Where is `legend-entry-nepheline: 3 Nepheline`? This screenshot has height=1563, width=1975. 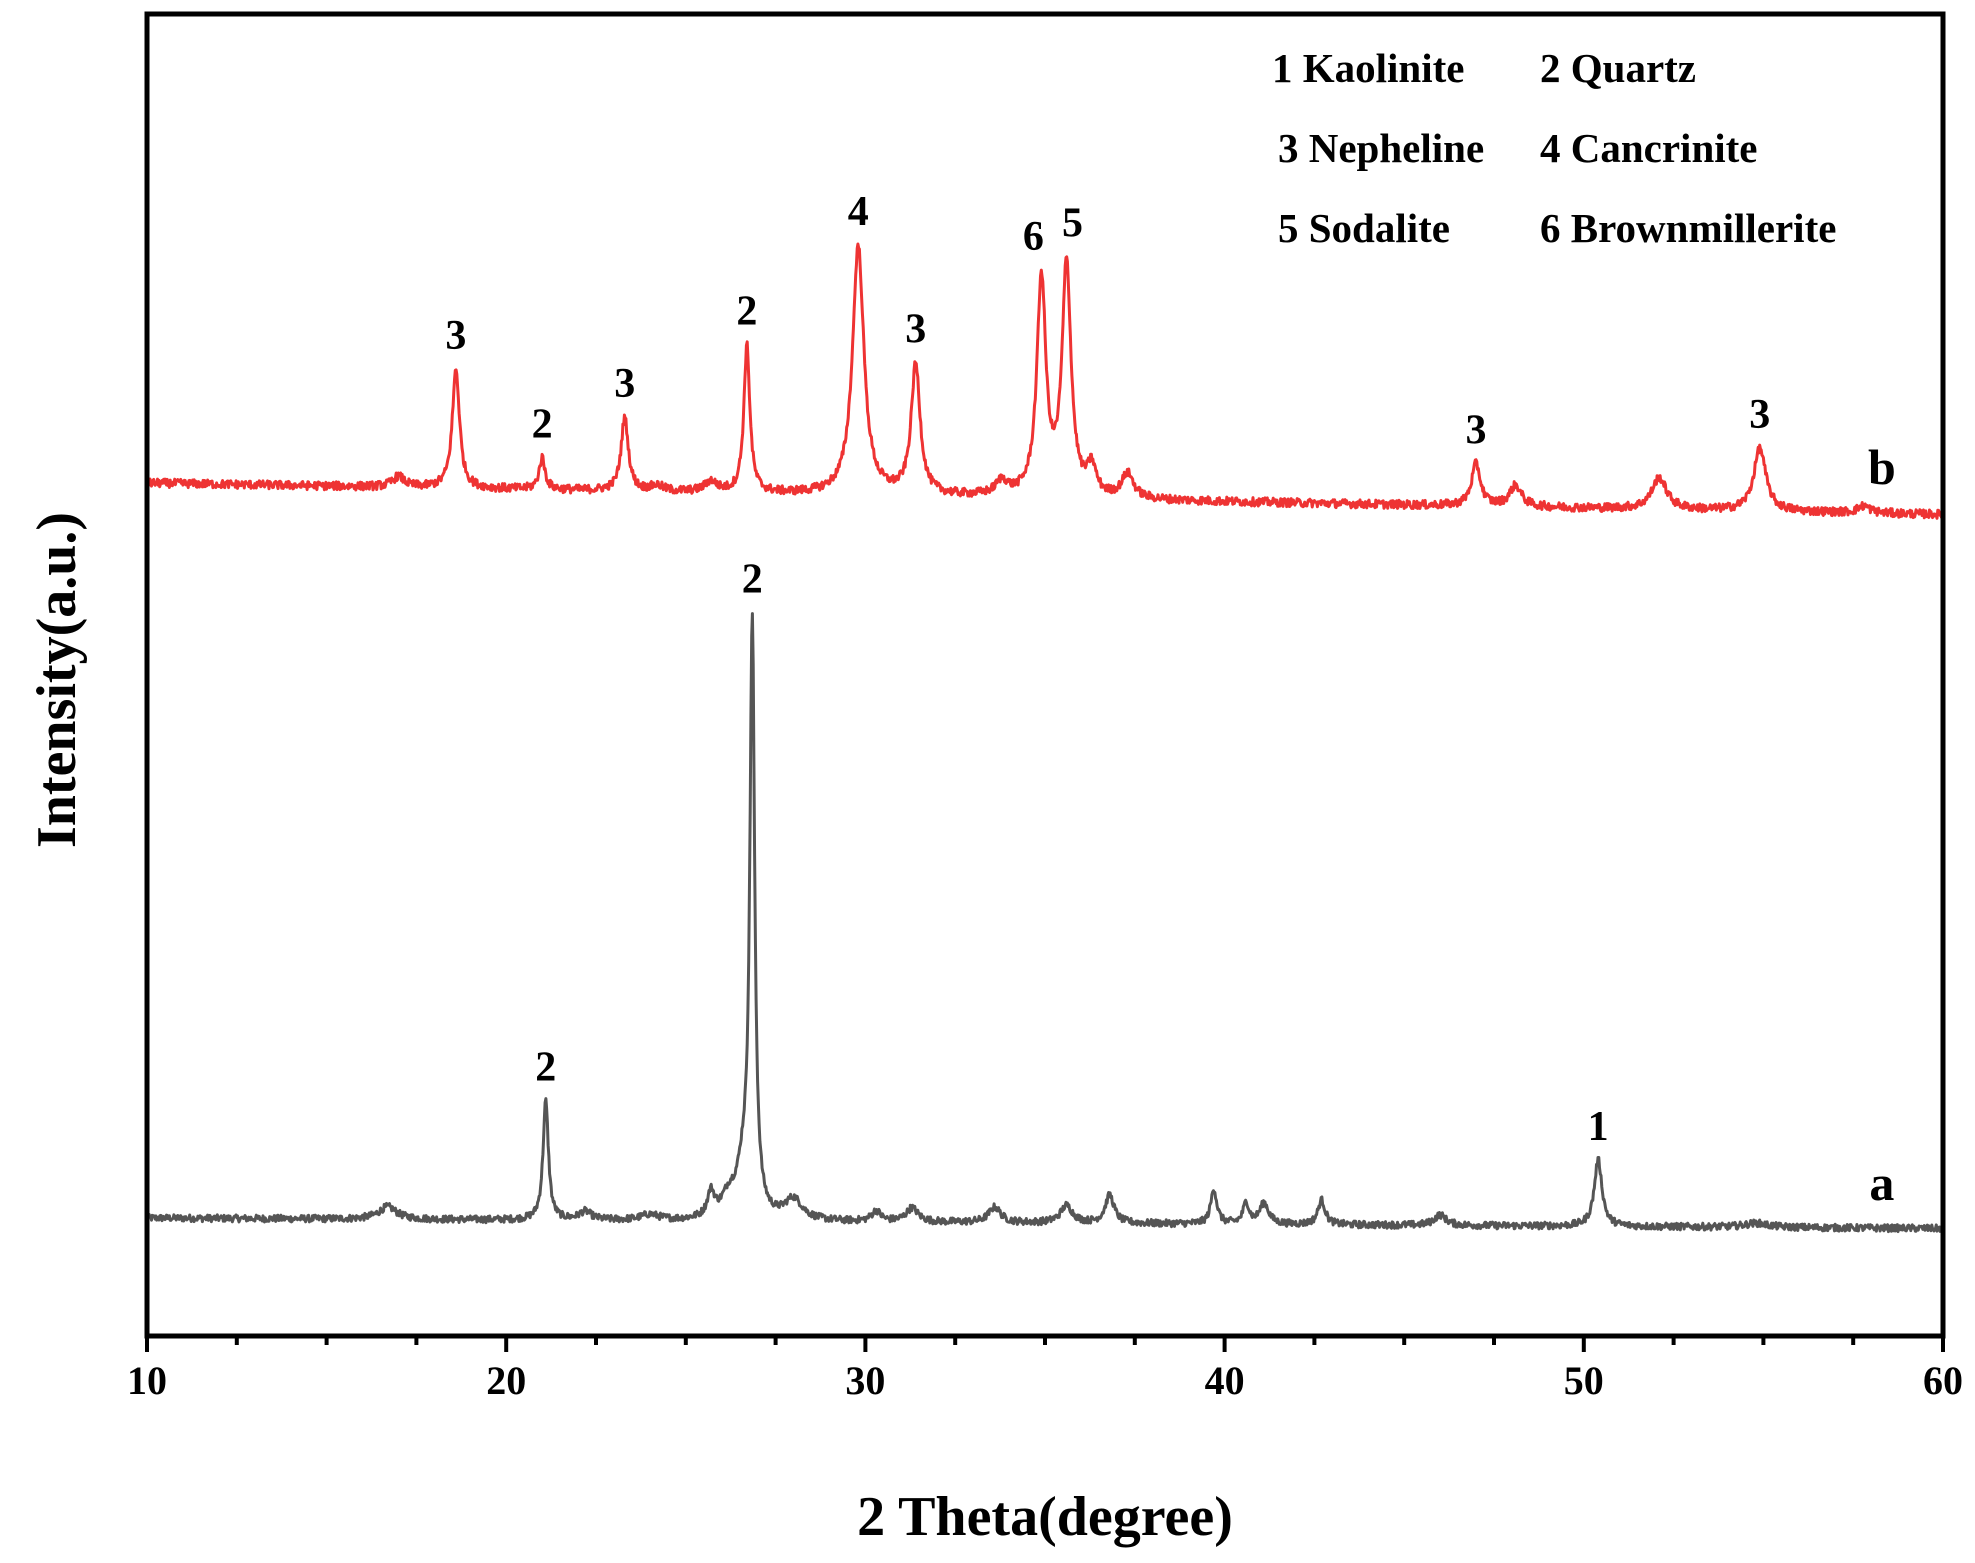
legend-entry-nepheline: 3 Nepheline is located at coordinates (1381, 148).